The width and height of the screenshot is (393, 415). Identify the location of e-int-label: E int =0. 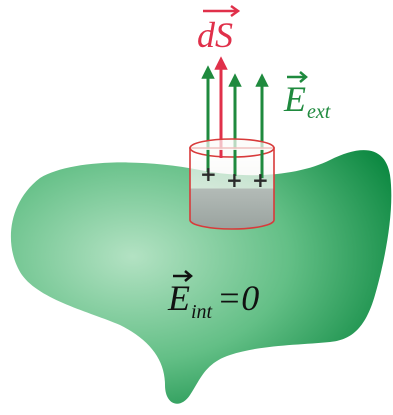
(213, 296).